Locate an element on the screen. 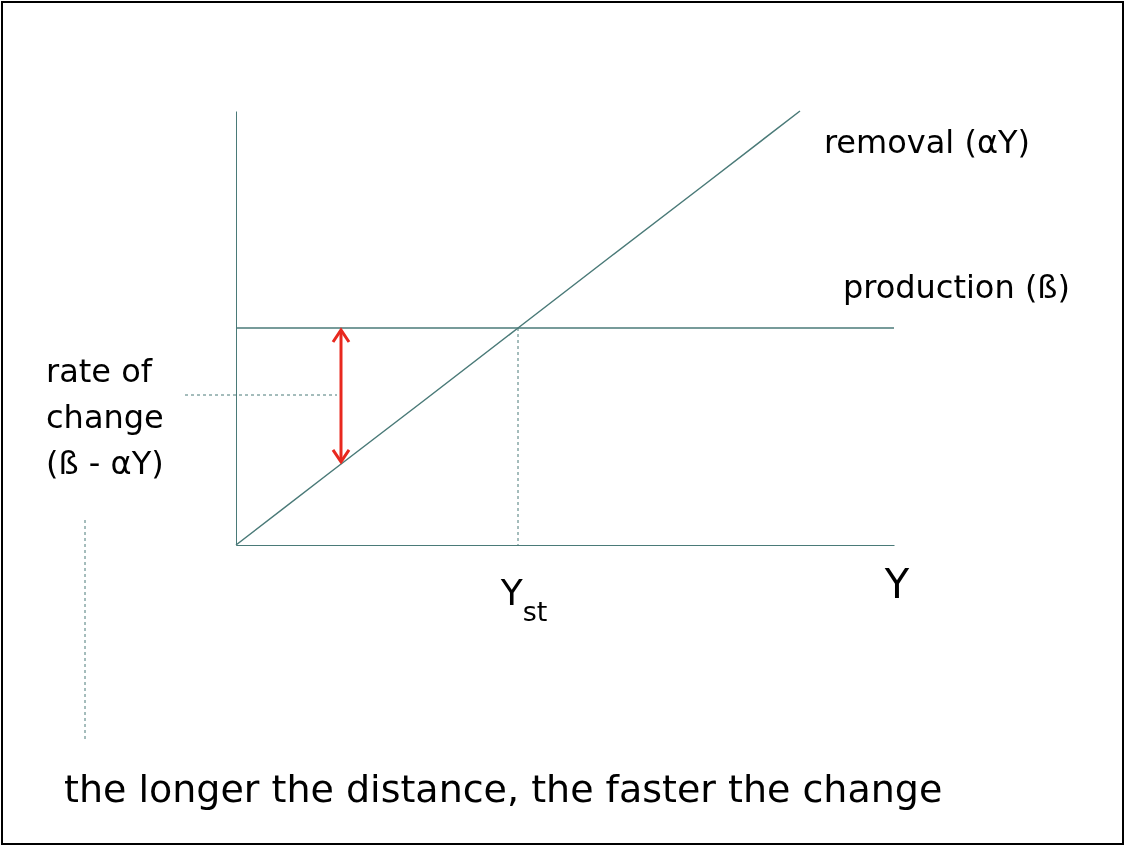  x-axis-title: Y is located at coordinates (896, 584).